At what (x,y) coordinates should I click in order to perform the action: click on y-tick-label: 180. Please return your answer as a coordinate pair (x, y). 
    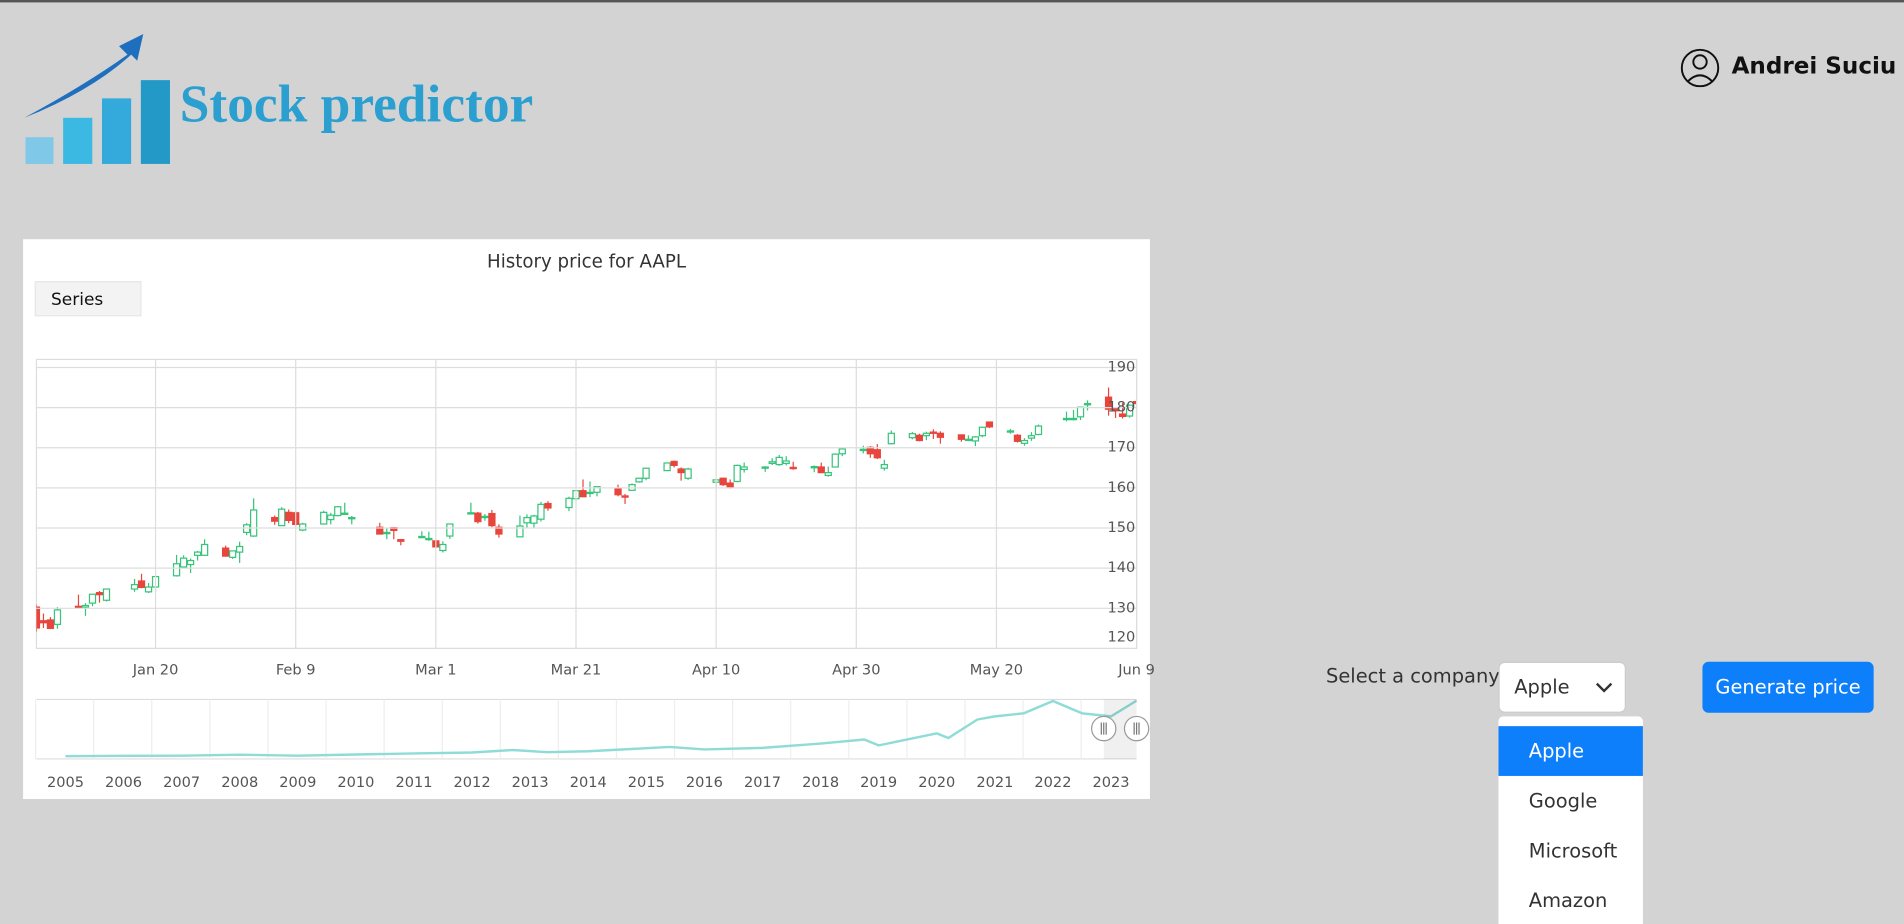
    Looking at the image, I should click on (1121, 407).